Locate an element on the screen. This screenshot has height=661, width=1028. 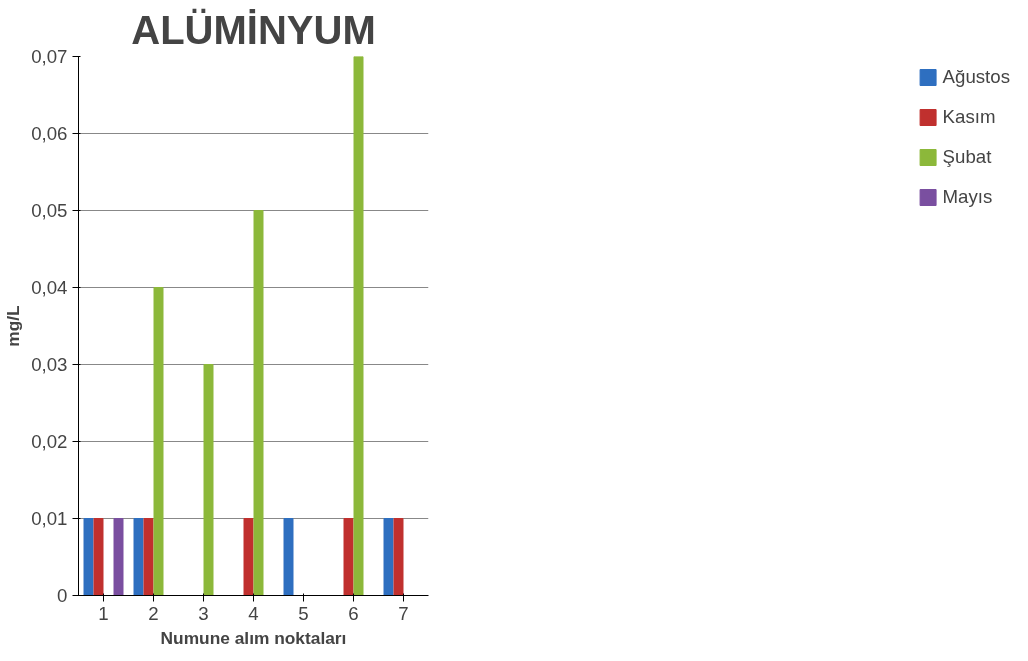
legend-label: Mayıs is located at coordinates (967, 197).